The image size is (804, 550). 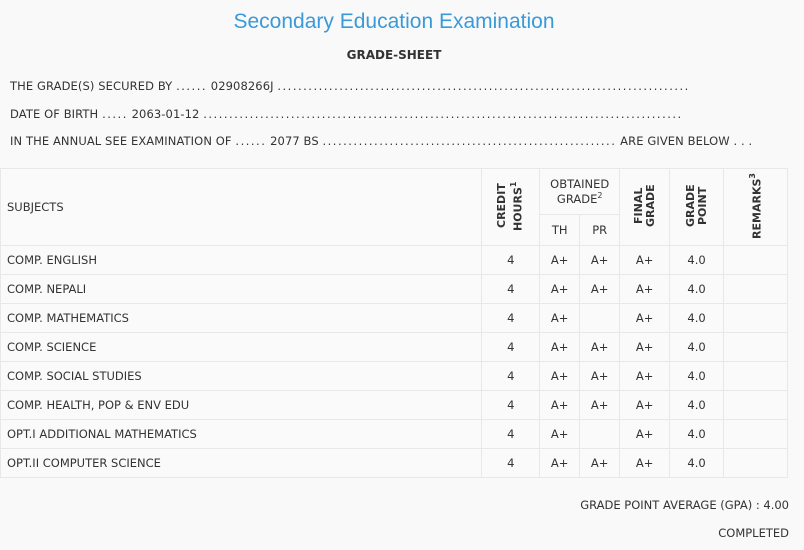 I want to click on secured-by-label: THE GRADE(S) SECURED BY, so click(x=91, y=86).